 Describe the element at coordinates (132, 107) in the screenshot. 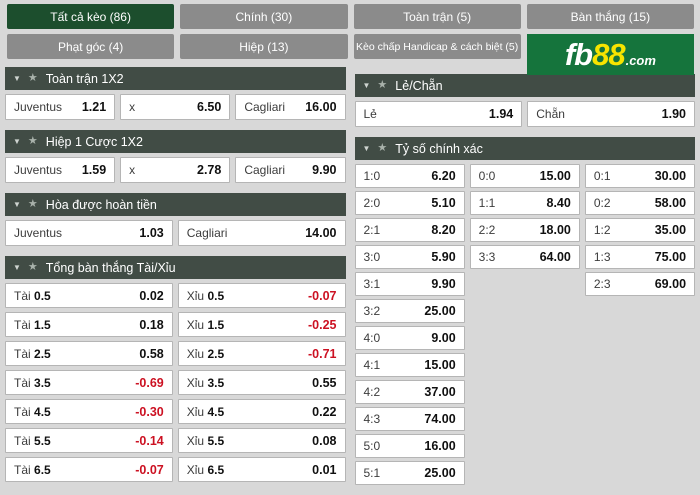

I see `selection-label: x` at that location.